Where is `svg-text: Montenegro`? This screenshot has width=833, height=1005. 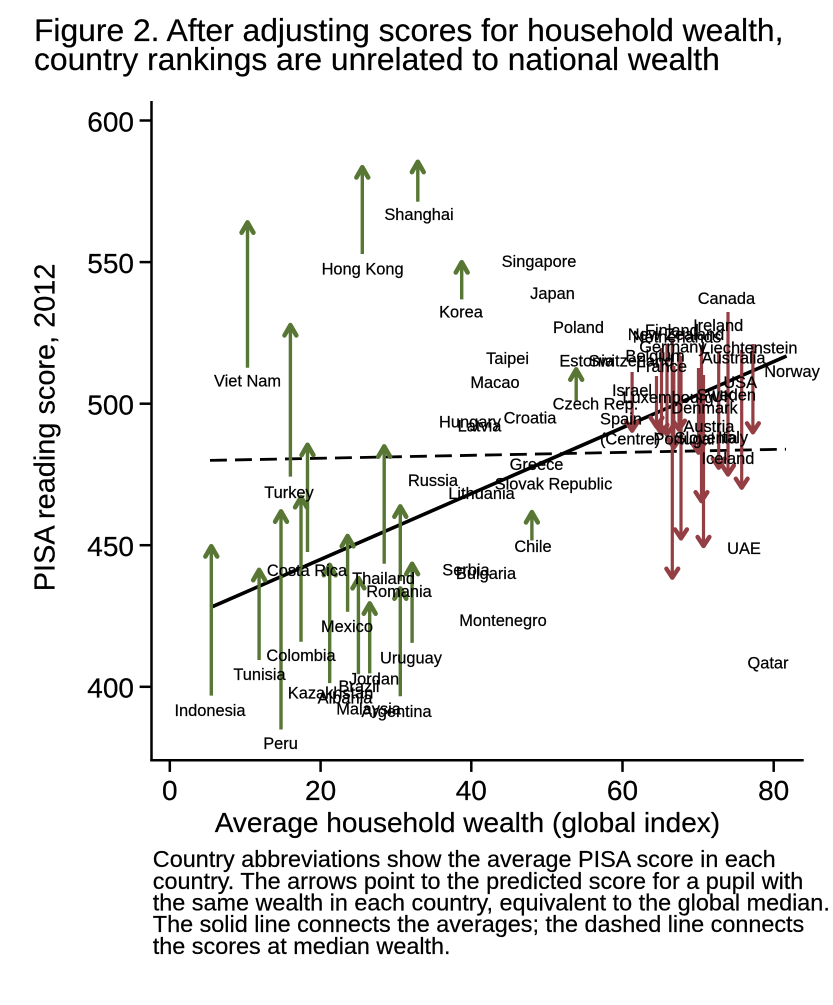 svg-text: Montenegro is located at coordinates (502, 621).